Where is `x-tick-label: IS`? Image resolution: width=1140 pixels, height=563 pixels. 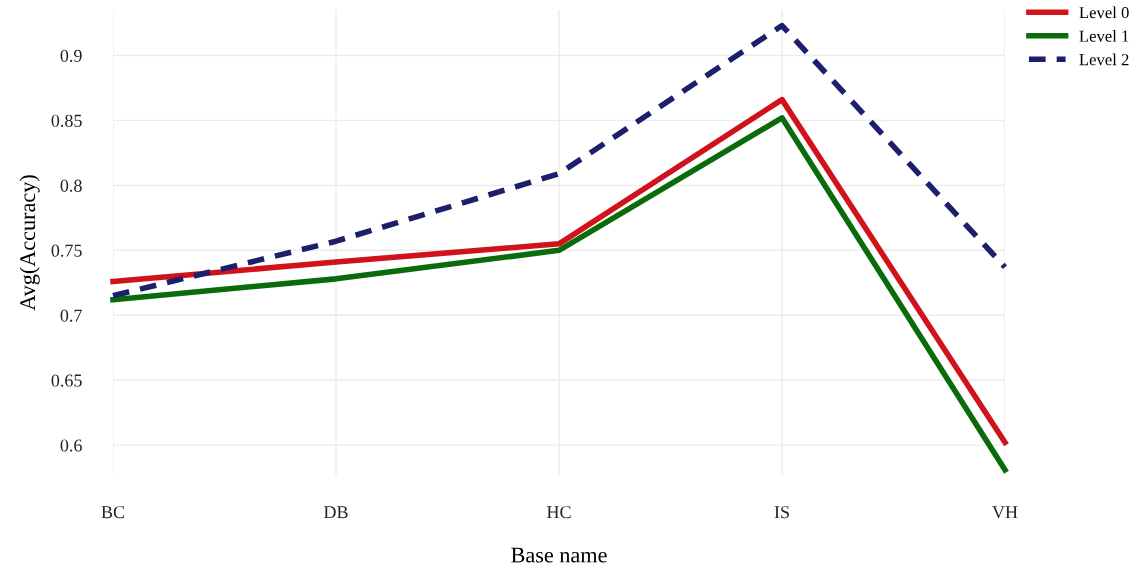 x-tick-label: IS is located at coordinates (781, 512).